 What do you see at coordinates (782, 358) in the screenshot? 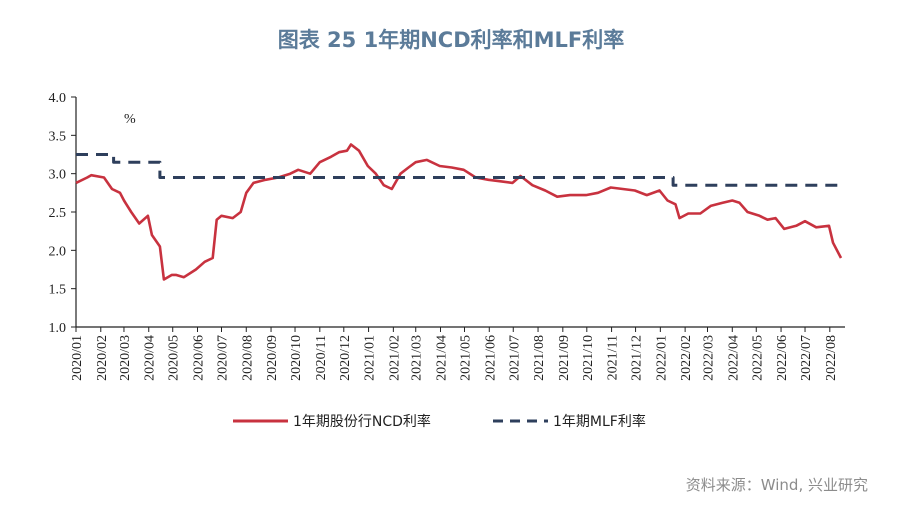
I see `x-tick-label: 2022/06` at bounding box center [782, 358].